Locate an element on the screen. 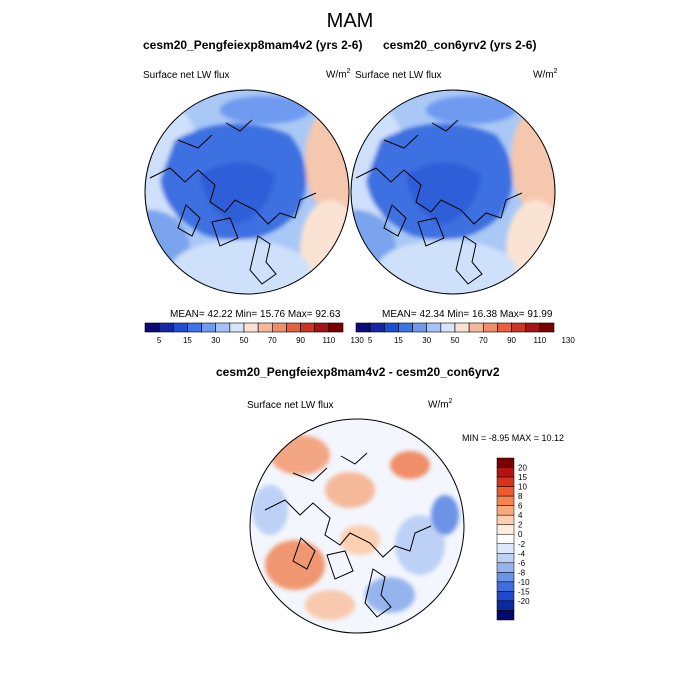  diff-colorbar-tick-label: 2 is located at coordinates (520, 525).